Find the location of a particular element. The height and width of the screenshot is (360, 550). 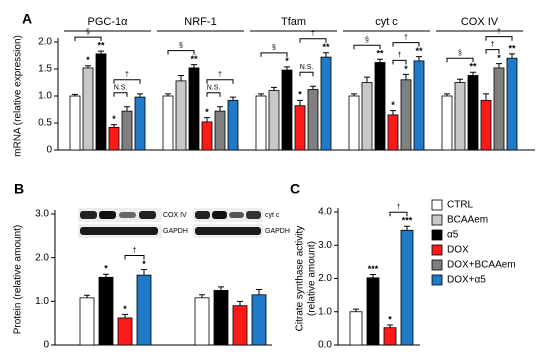

legend-label: DOX is located at coordinates (458, 250).